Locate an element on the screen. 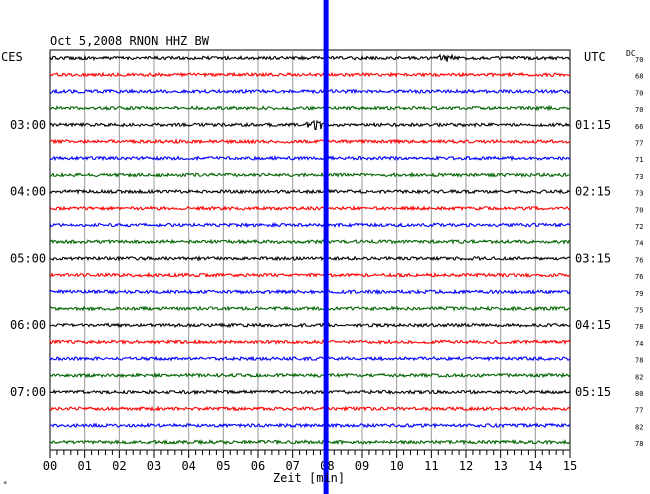 This screenshot has width=650, height=494. right-hour-label: 02:15 is located at coordinates (593, 192).